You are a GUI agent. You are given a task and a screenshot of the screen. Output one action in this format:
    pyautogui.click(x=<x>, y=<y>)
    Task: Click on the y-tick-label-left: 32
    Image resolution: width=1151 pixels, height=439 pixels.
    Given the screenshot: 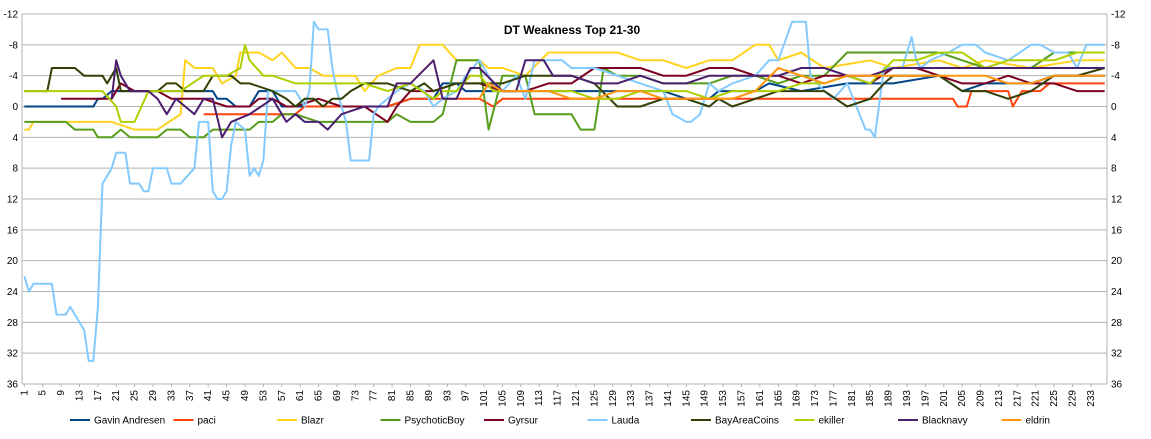 What is the action you would take?
    pyautogui.click(x=13, y=354)
    